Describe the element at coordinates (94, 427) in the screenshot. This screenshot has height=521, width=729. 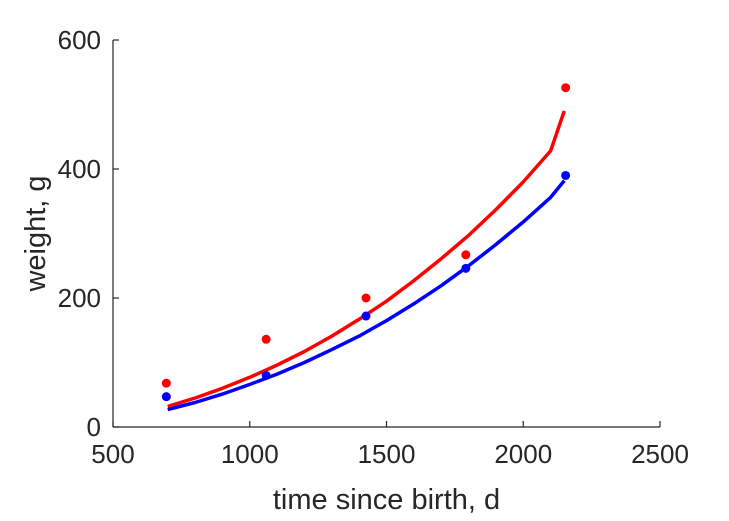
I see `y-tick-label: 0` at that location.